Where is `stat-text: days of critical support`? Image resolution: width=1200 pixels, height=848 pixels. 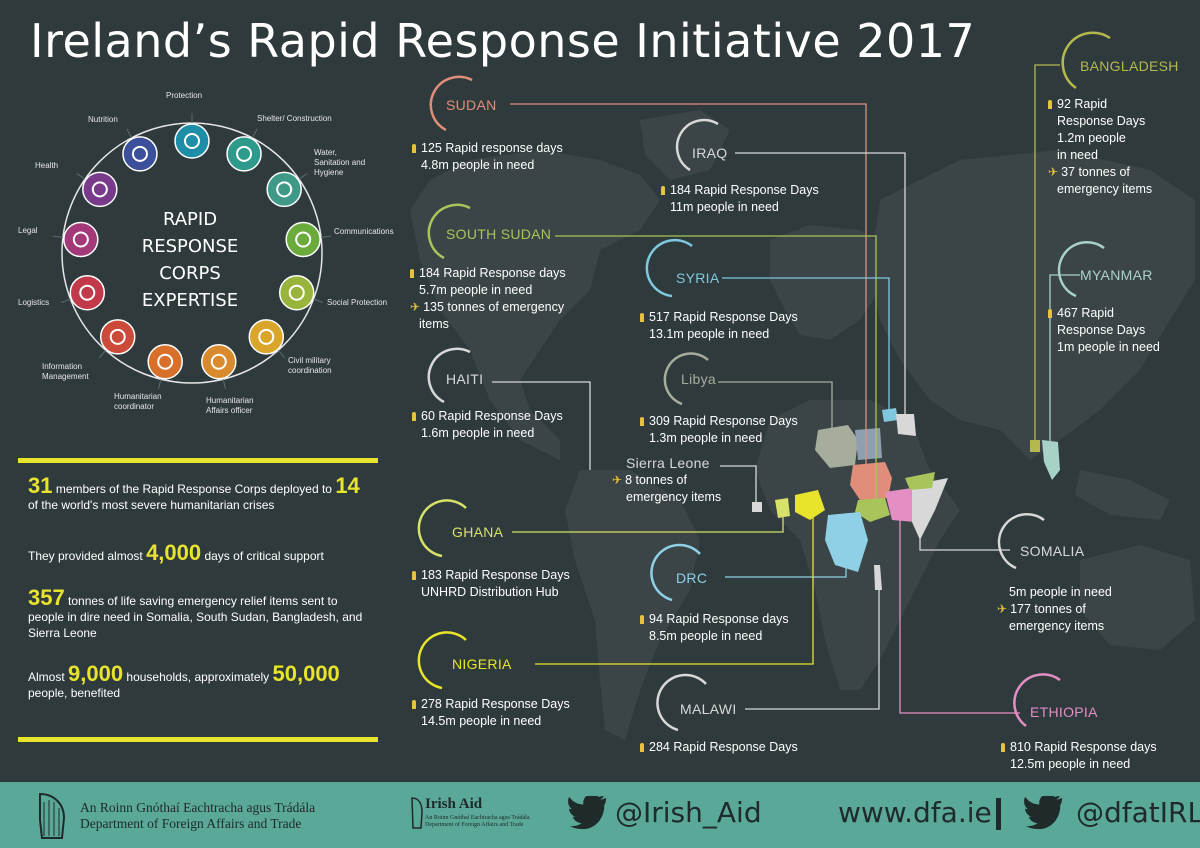
stat-text: days of critical support is located at coordinates (262, 556).